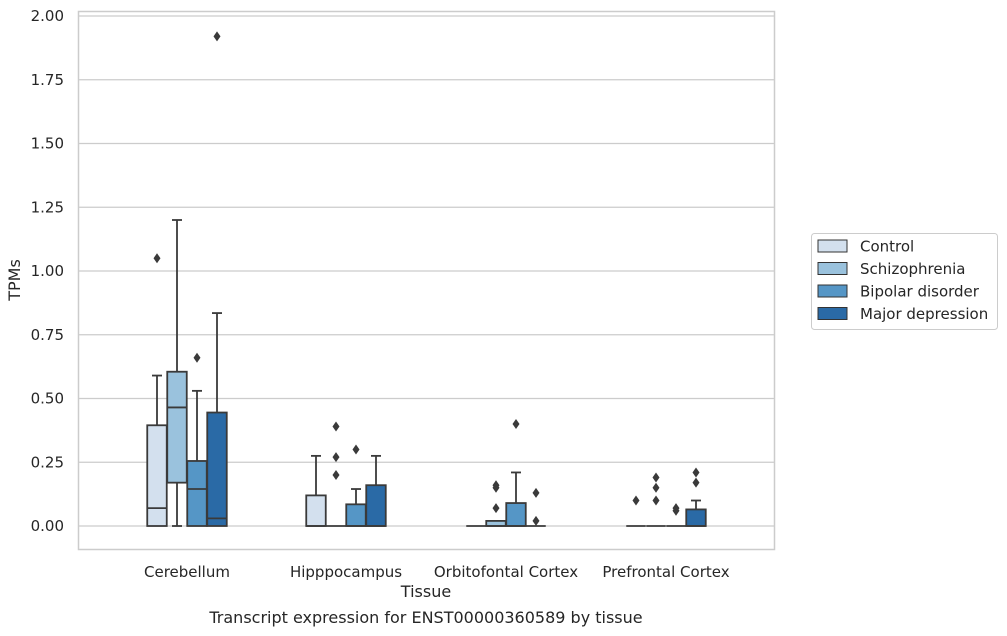 Image resolution: width=1007 pixels, height=636 pixels. Describe the element at coordinates (506, 572) in the screenshot. I see `x-tick-label: Orbitofontal Cortex` at that location.